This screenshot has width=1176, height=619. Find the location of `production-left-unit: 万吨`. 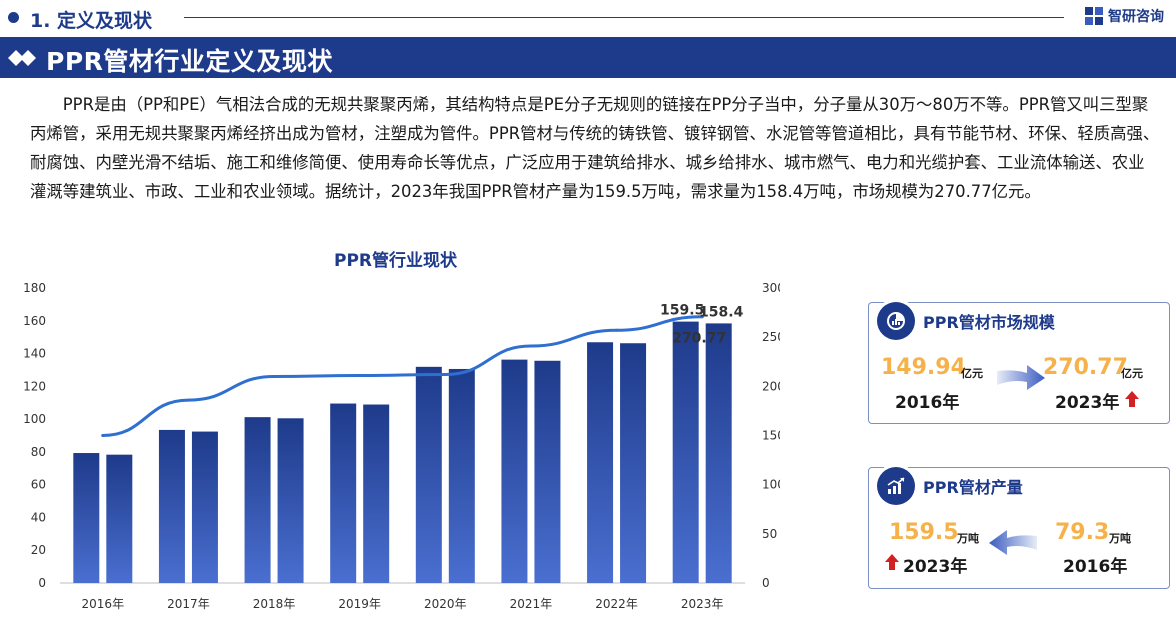

production-left-unit: 万吨 is located at coordinates (968, 538).